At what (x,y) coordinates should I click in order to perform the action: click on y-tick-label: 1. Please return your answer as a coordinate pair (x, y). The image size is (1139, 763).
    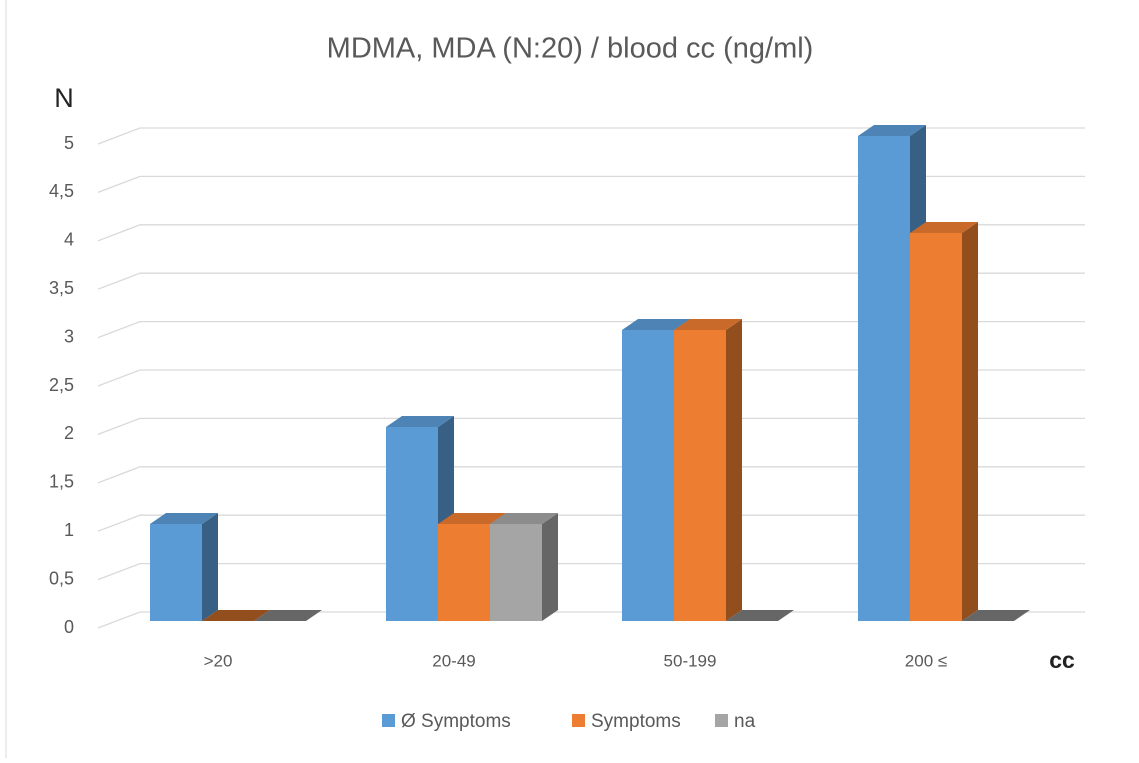
    Looking at the image, I should click on (69, 530).